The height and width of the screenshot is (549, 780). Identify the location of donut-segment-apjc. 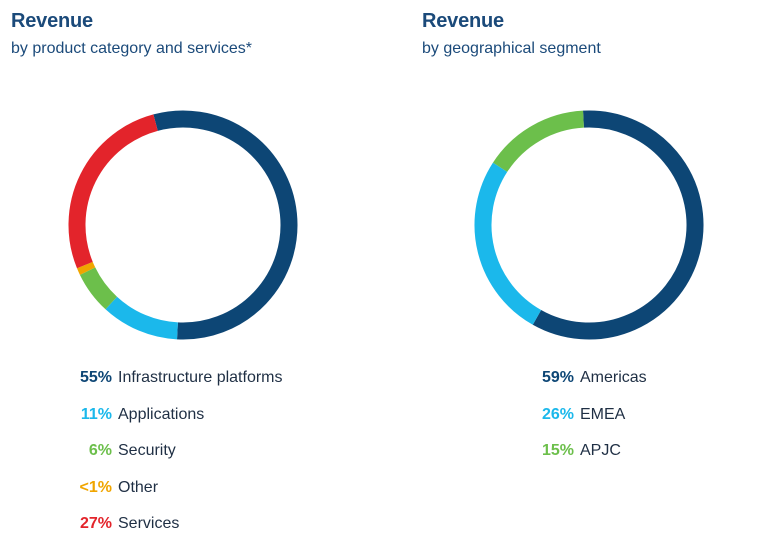
(538, 141).